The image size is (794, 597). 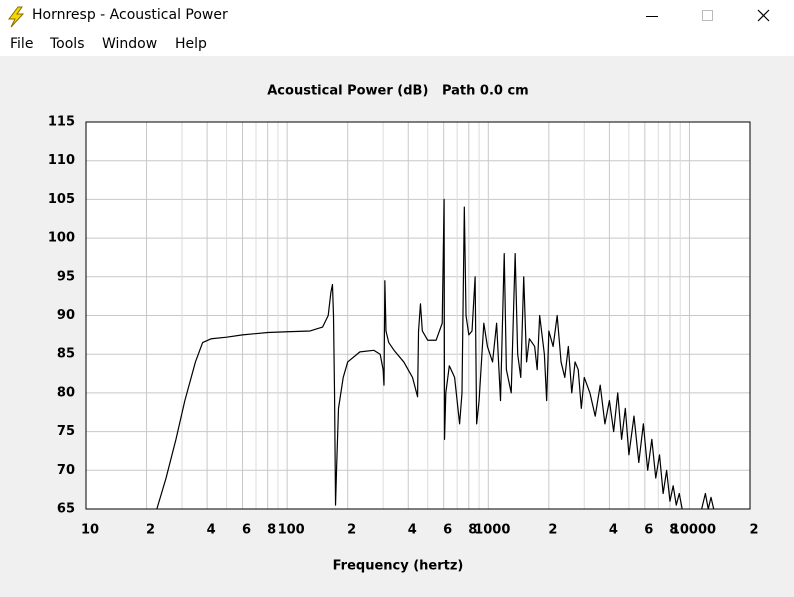 What do you see at coordinates (66, 276) in the screenshot?
I see `y-tick-label: 95` at bounding box center [66, 276].